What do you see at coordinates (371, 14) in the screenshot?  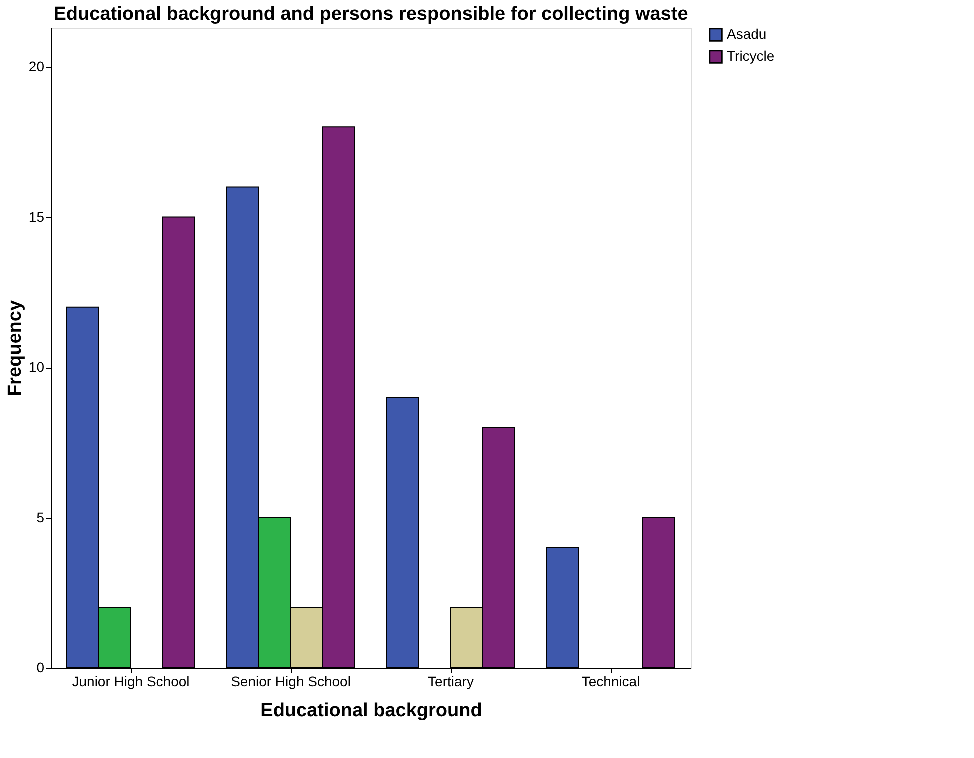 I see `chart-title: Educational background and persons responsible for collecting waste` at bounding box center [371, 14].